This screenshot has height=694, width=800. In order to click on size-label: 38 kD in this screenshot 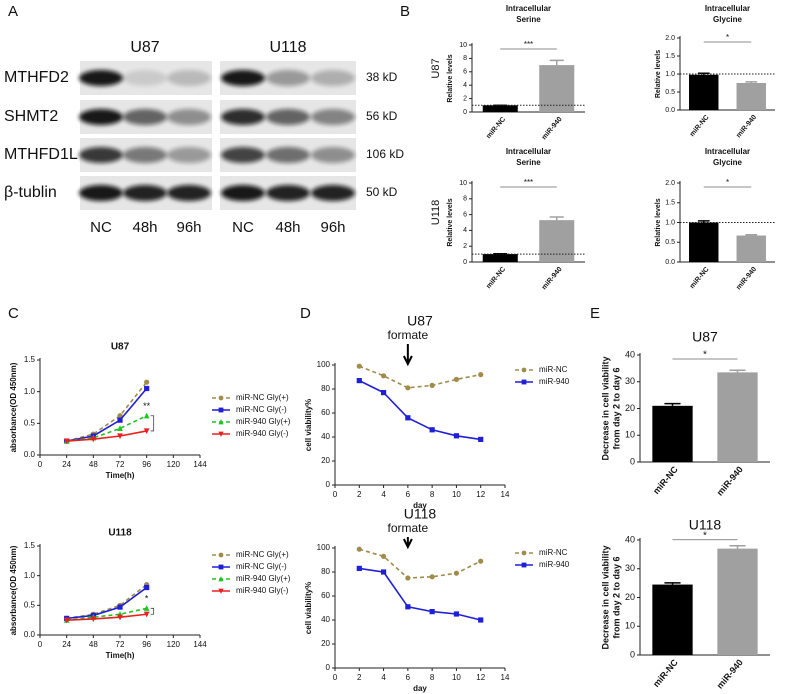, I will do `click(382, 77)`.